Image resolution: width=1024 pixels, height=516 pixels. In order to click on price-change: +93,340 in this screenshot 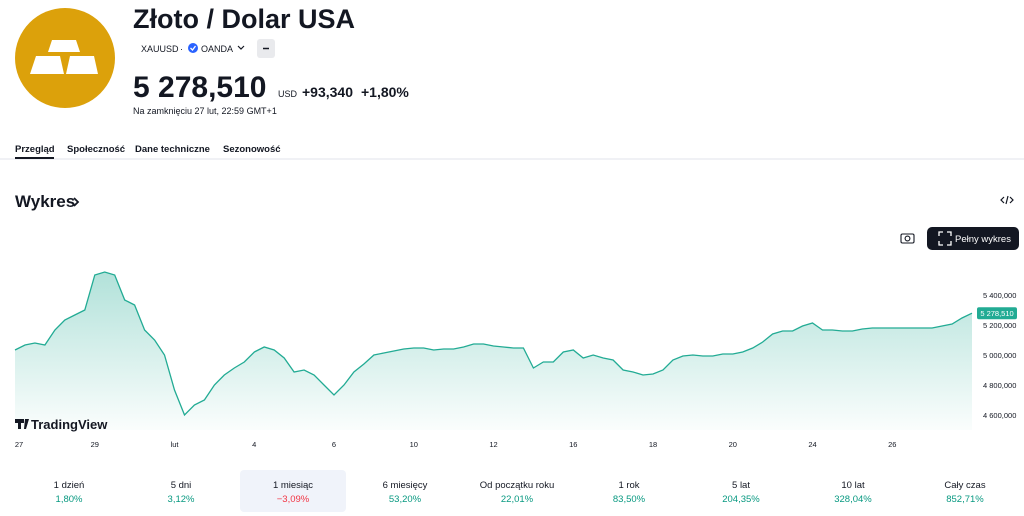, I will do `click(327, 92)`.